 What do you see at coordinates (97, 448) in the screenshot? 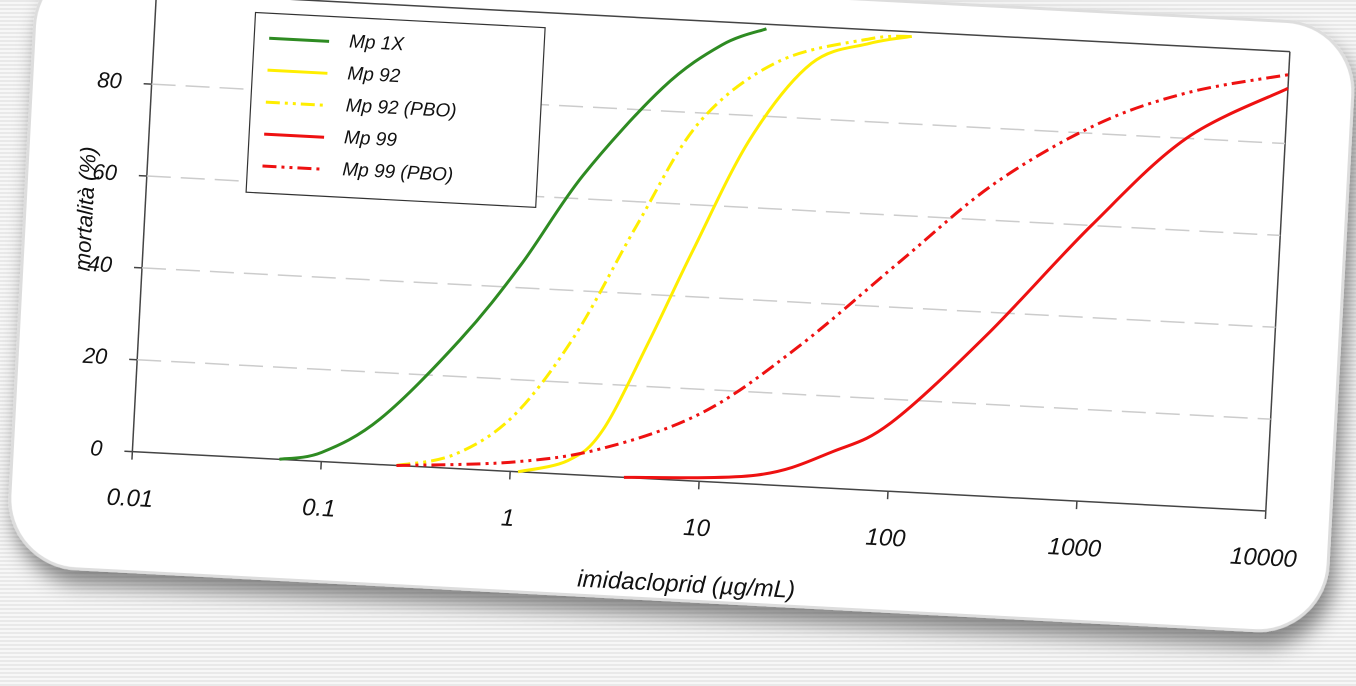
I see `y-tick-label: 0` at bounding box center [97, 448].